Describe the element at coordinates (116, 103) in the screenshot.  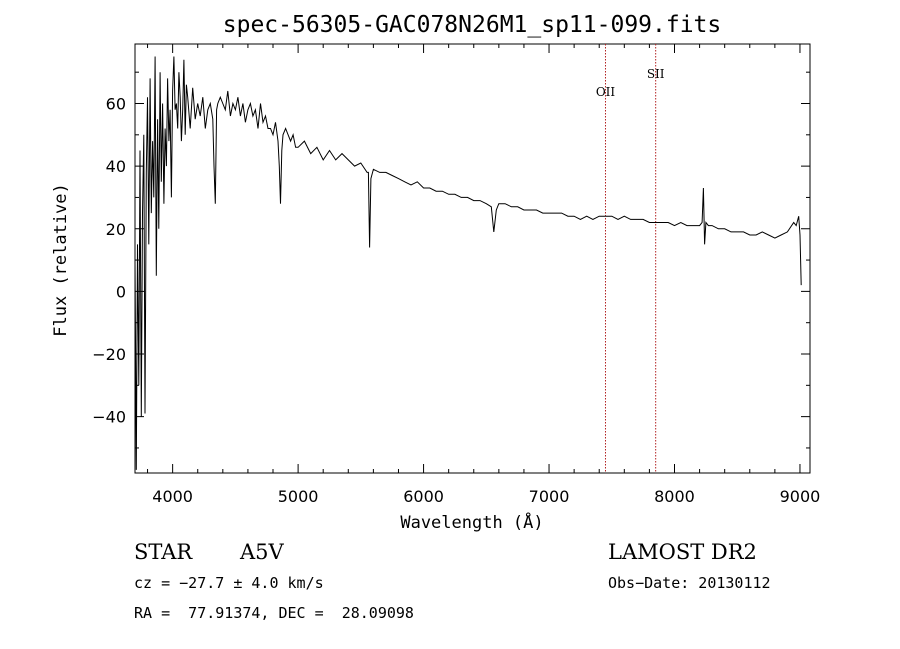
I see `y-tick-label: 60` at that location.